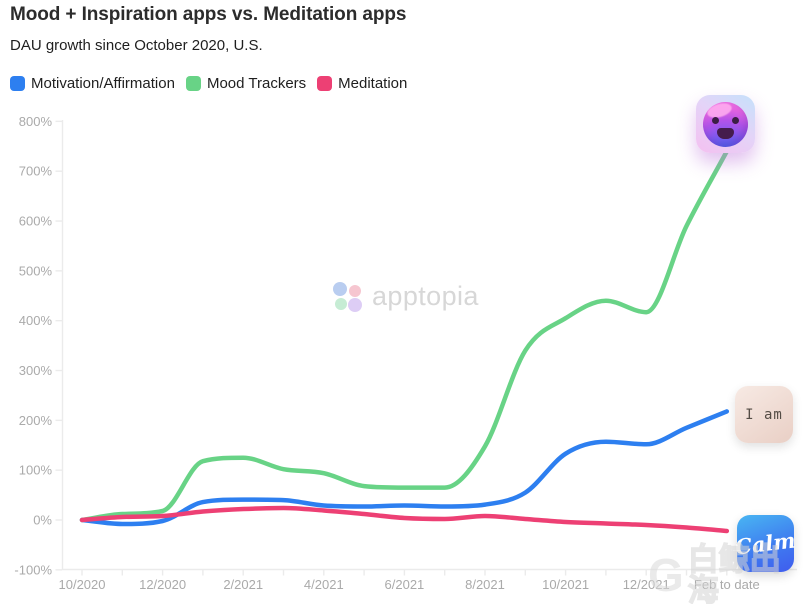  Describe the element at coordinates (36, 370) in the screenshot. I see `y-tick-label: 300%` at that location.